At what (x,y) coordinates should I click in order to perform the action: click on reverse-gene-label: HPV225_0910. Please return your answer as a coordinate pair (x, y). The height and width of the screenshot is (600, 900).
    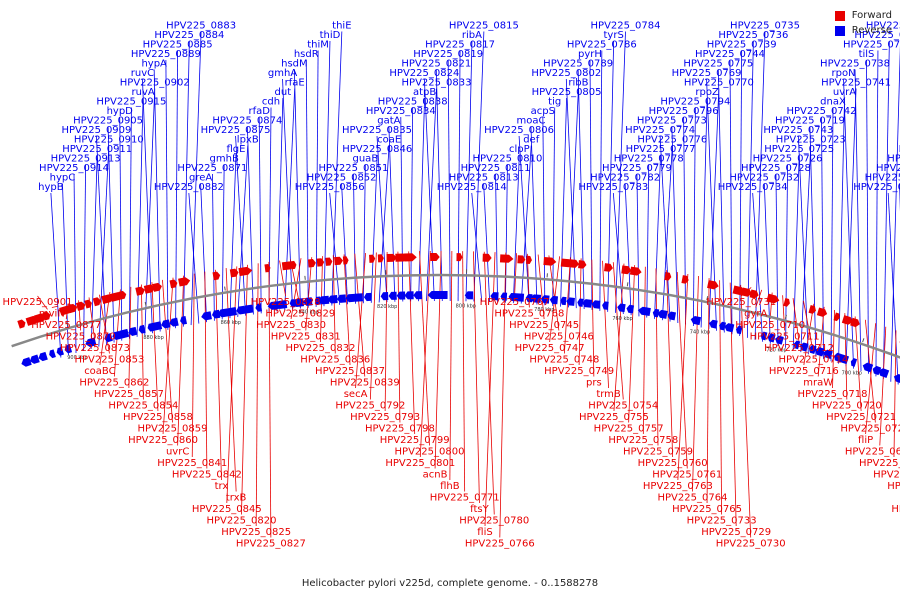
    Looking at the image, I should click on (109, 140).